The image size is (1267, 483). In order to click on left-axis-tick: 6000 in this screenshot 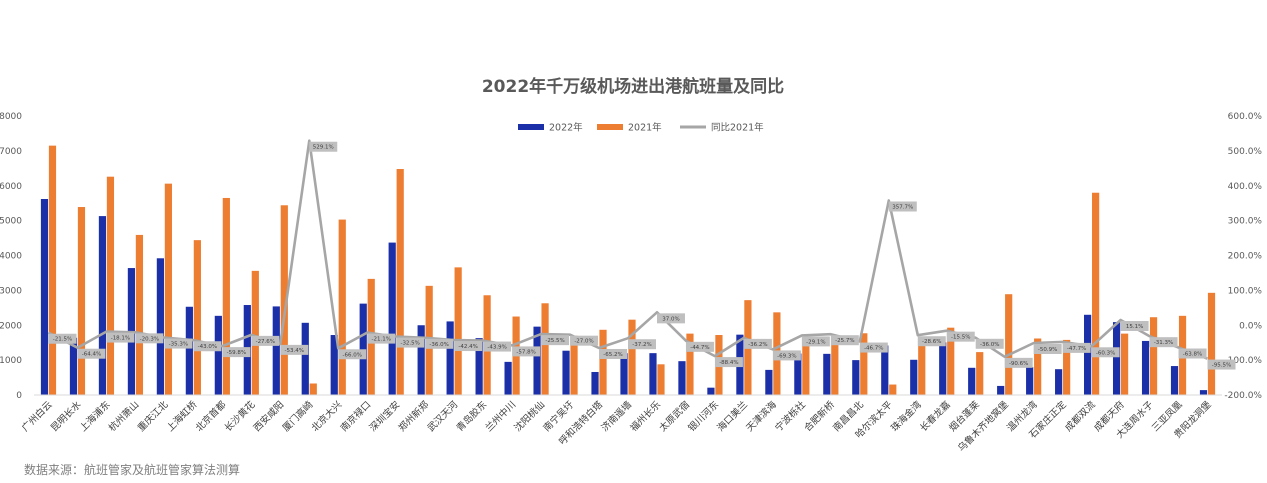, I will do `click(11, 187)`.